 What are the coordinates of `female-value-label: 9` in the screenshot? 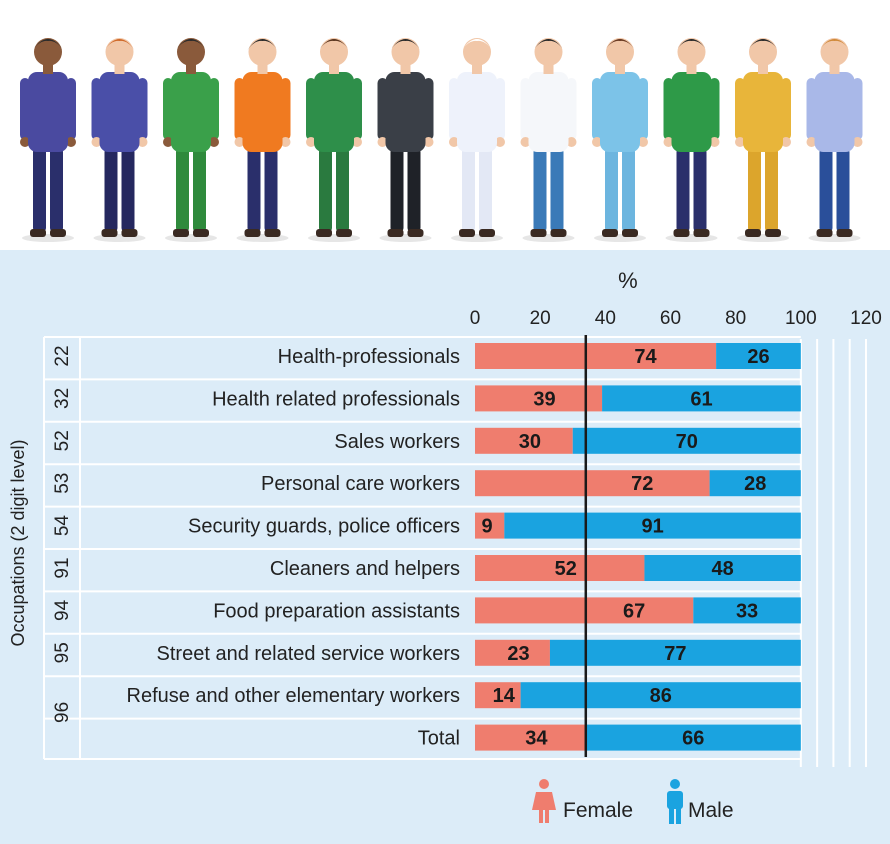 It's located at (486, 527).